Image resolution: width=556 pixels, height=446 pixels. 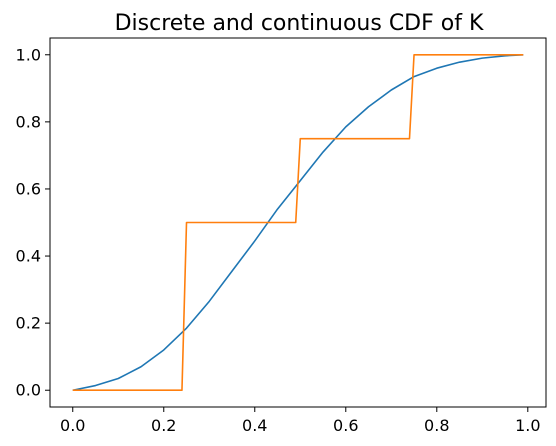 I want to click on x-axis: 0.0 0.2 0.4 0.6 0.8 1.0, so click(x=300, y=421).